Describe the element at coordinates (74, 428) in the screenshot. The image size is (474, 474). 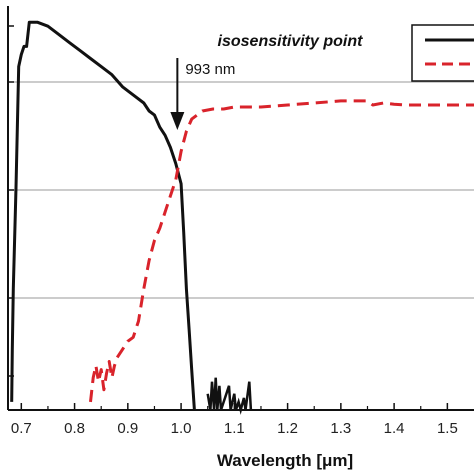
I see `x-tick-label-0.8: 0.8` at that location.